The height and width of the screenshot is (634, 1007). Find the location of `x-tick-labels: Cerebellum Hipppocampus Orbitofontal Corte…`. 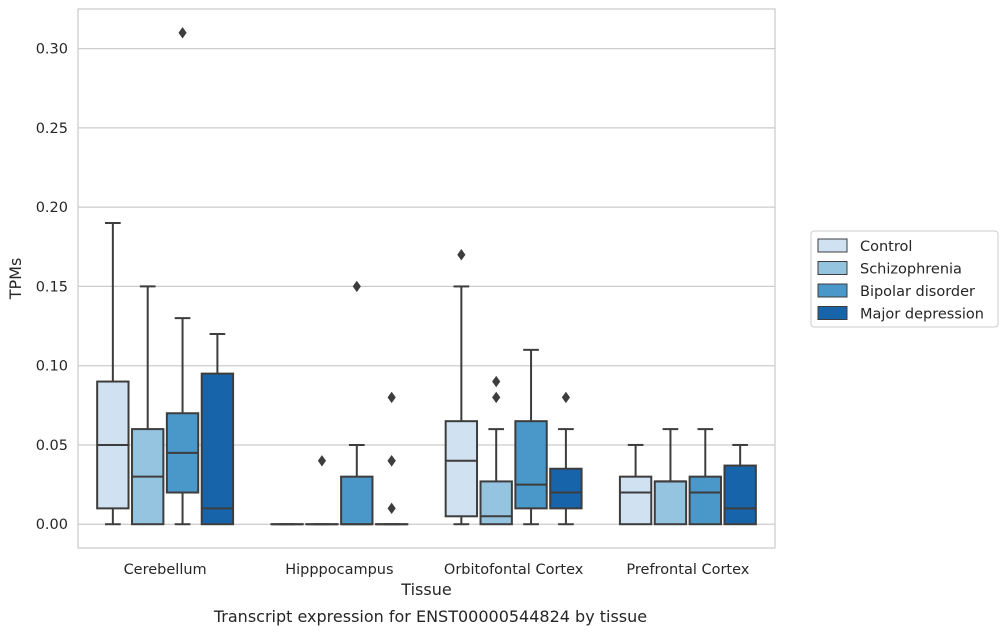

x-tick-labels: Cerebellum Hipppocampus Orbitofontal Corte… is located at coordinates (437, 570).